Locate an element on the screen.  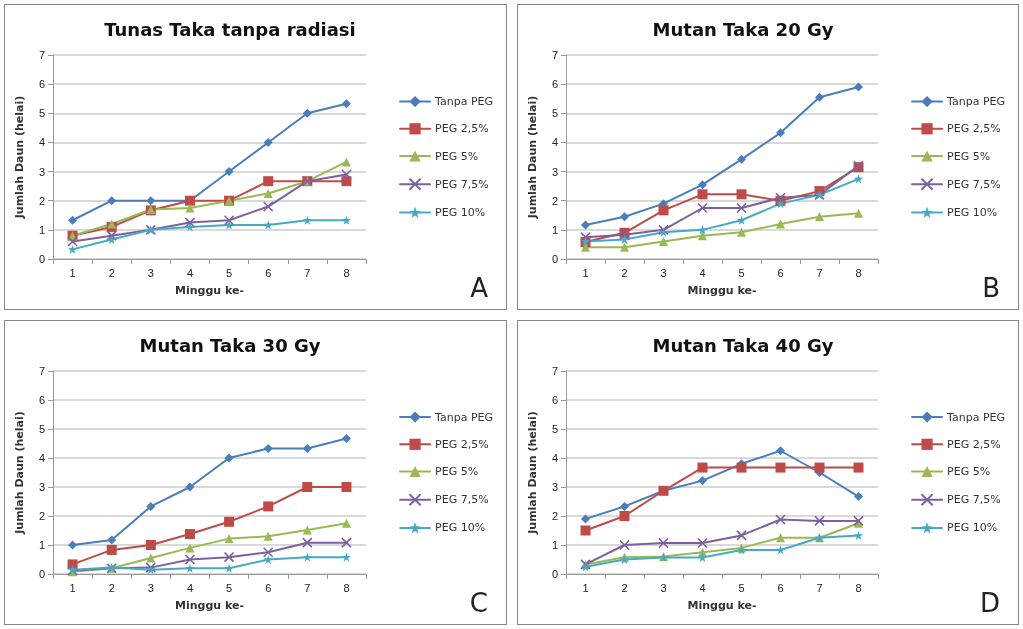
chart-title: Mutan Taka 30 Gy is located at coordinates (230, 345).